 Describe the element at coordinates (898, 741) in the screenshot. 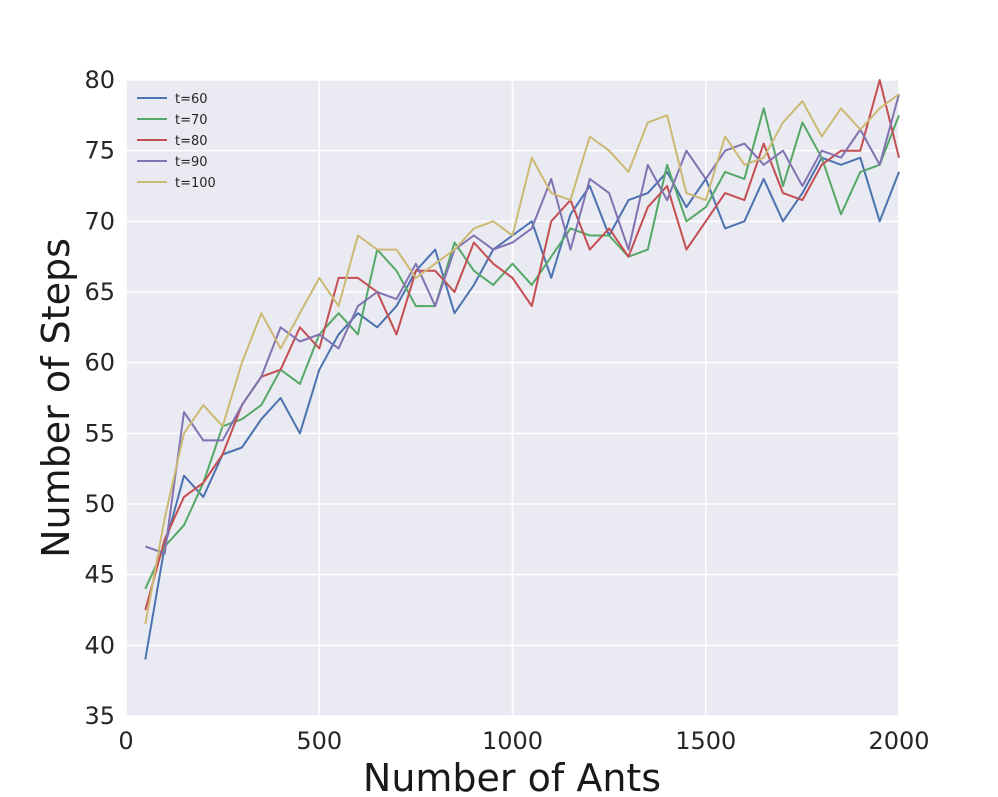

I see `x-tick-label: 2000` at that location.